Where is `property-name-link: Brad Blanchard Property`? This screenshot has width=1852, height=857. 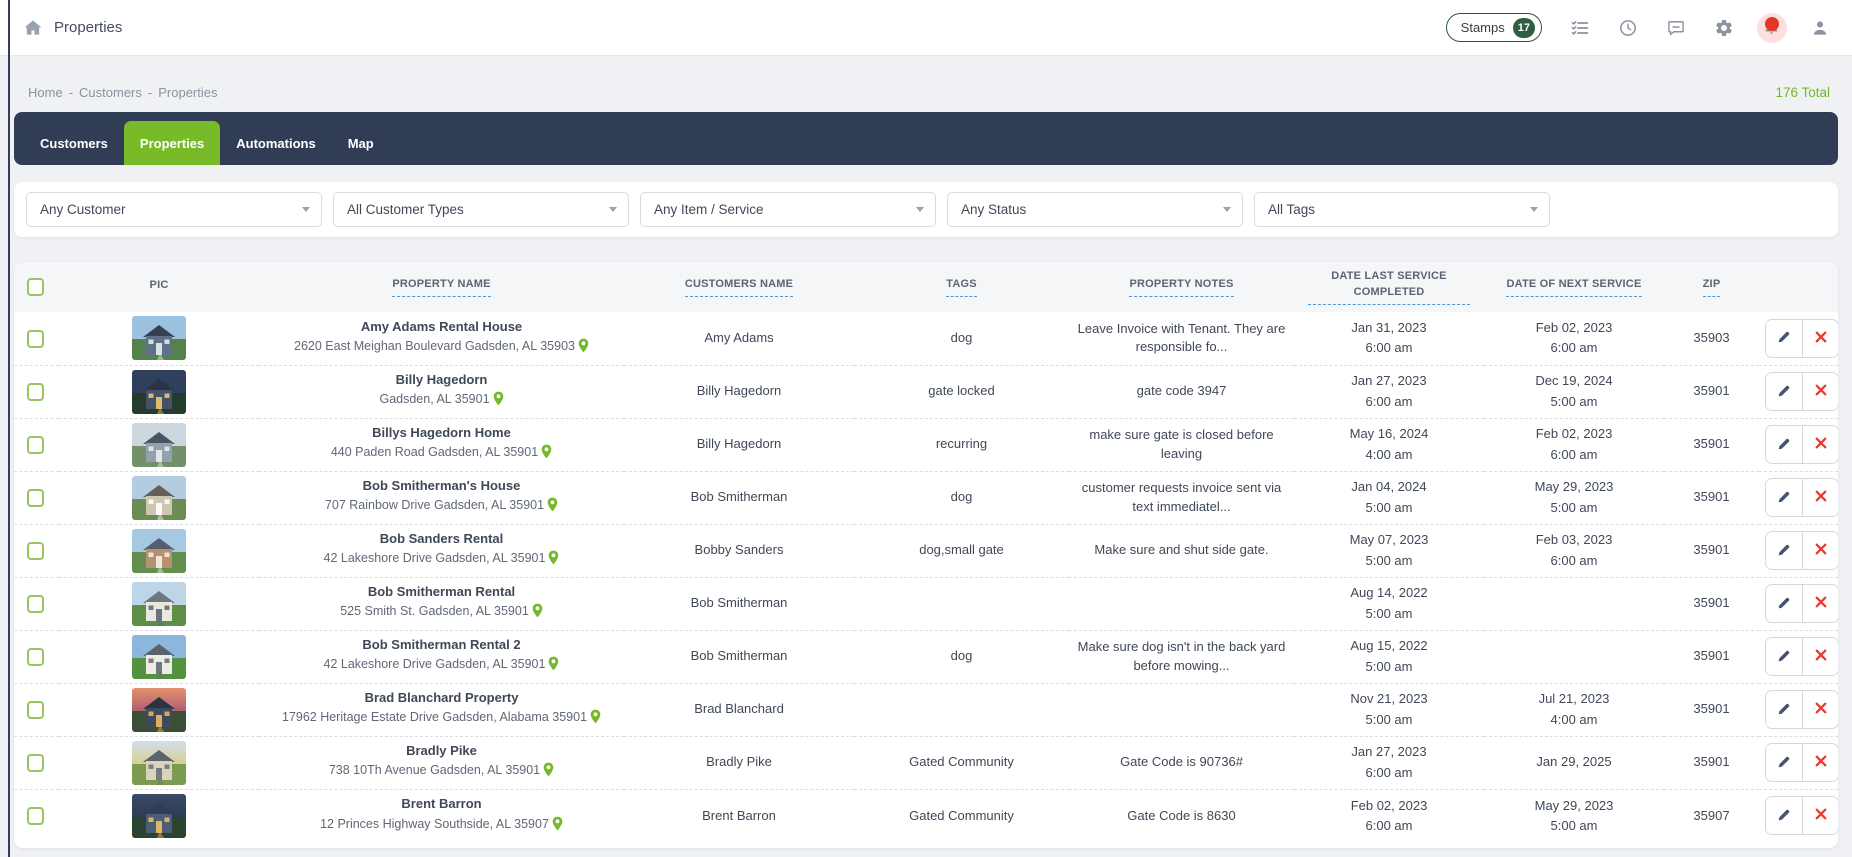 property-name-link: Brad Blanchard Property is located at coordinates (441, 698).